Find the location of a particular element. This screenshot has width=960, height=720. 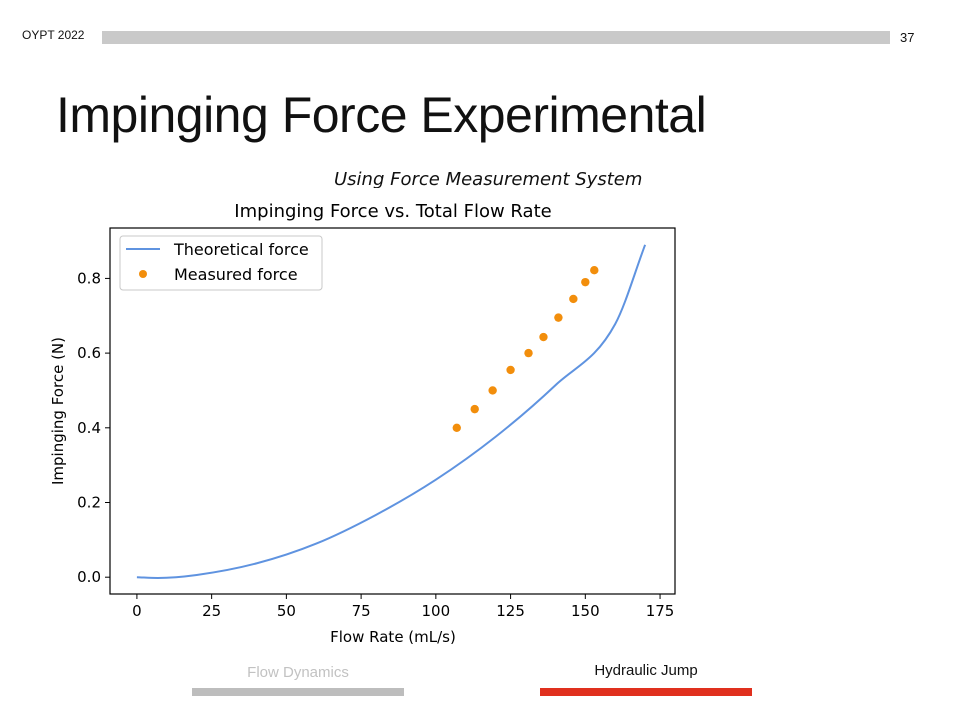

y-tick-label: 0.0 is located at coordinates (89, 577).